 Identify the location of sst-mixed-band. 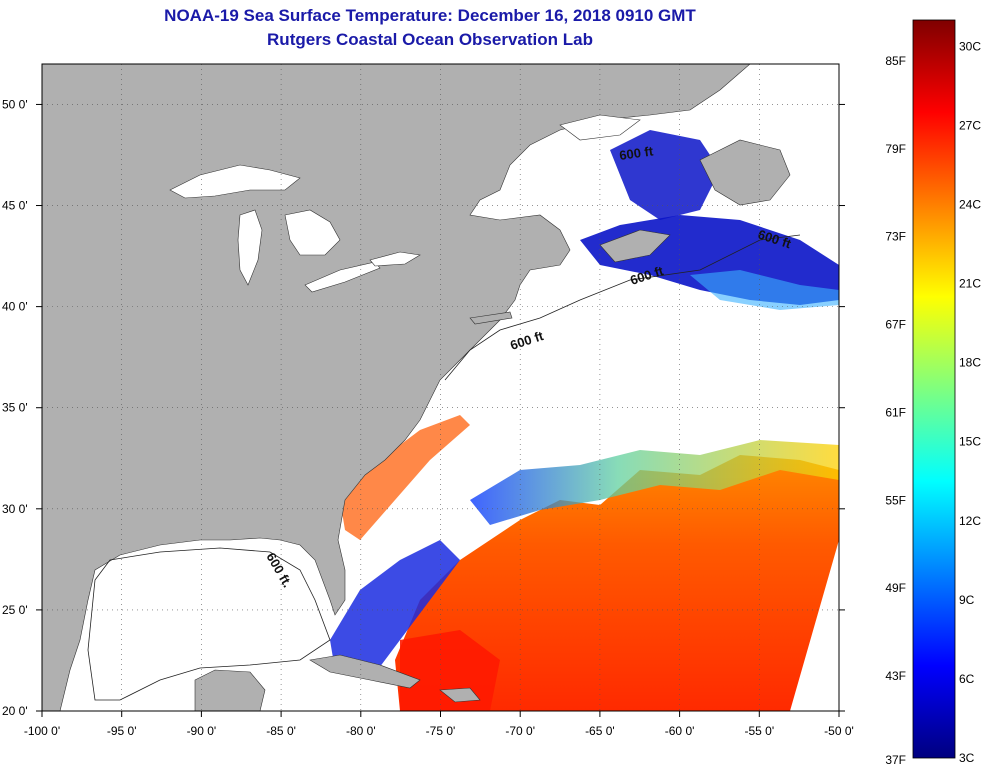
(654, 482).